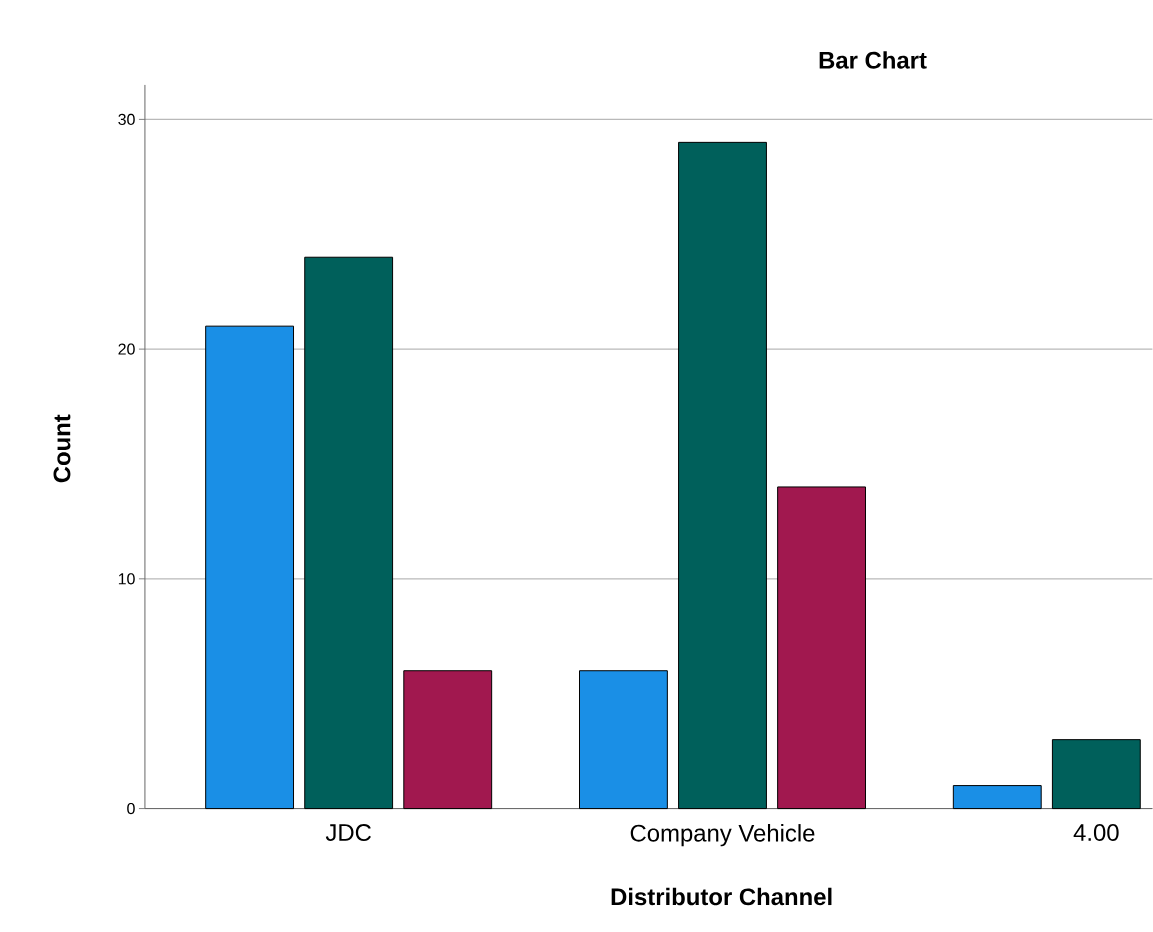 Image resolution: width=1153 pixels, height=932 pixels. What do you see at coordinates (722, 835) in the screenshot?
I see `x-tick-label: Company Vehicle` at bounding box center [722, 835].